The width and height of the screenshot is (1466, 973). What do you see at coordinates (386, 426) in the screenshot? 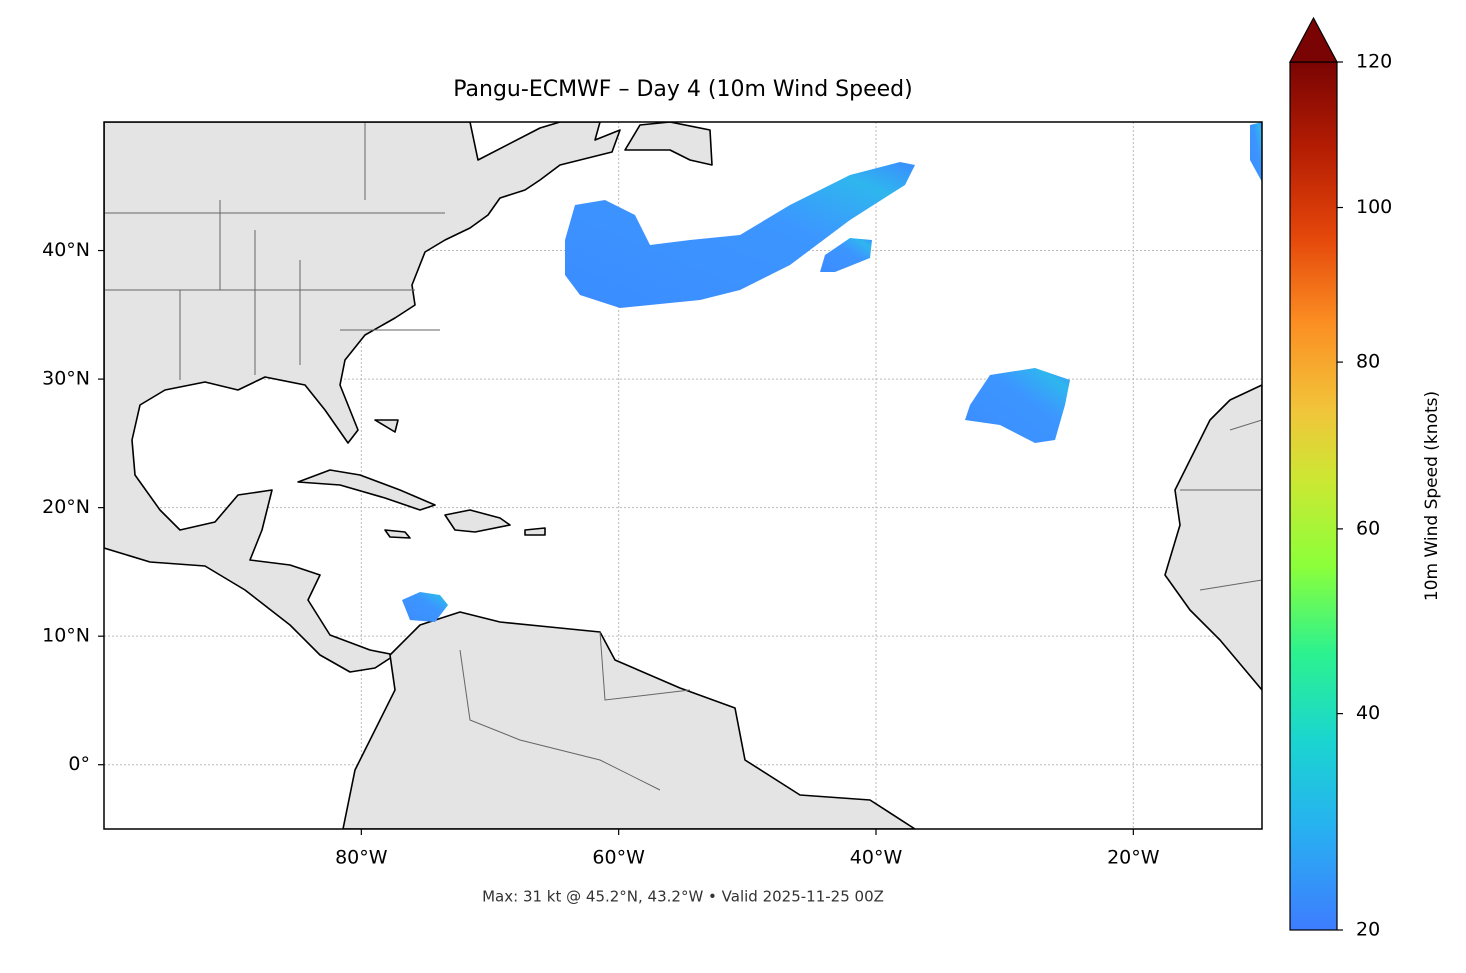
I see `bahamas` at bounding box center [386, 426].